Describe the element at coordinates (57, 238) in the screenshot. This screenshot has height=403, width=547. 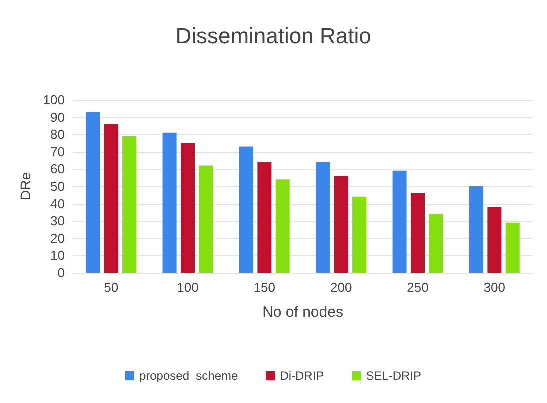
I see `y-tick-label: 20` at that location.